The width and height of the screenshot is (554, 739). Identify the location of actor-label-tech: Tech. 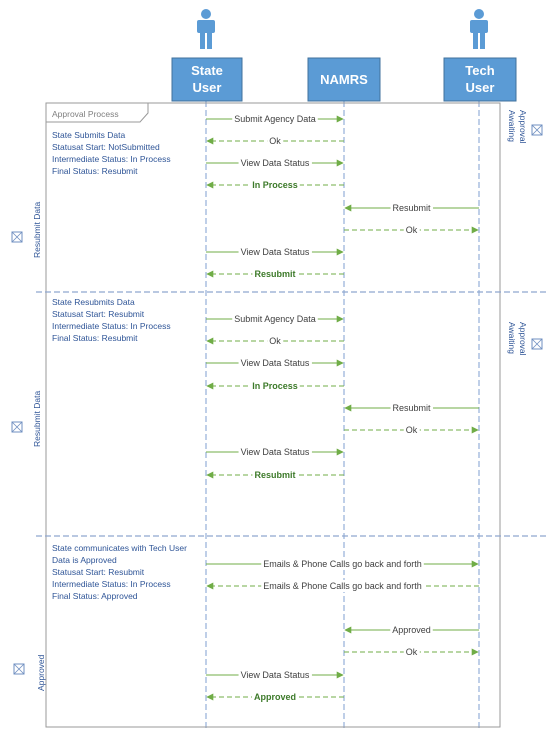
(479, 70).